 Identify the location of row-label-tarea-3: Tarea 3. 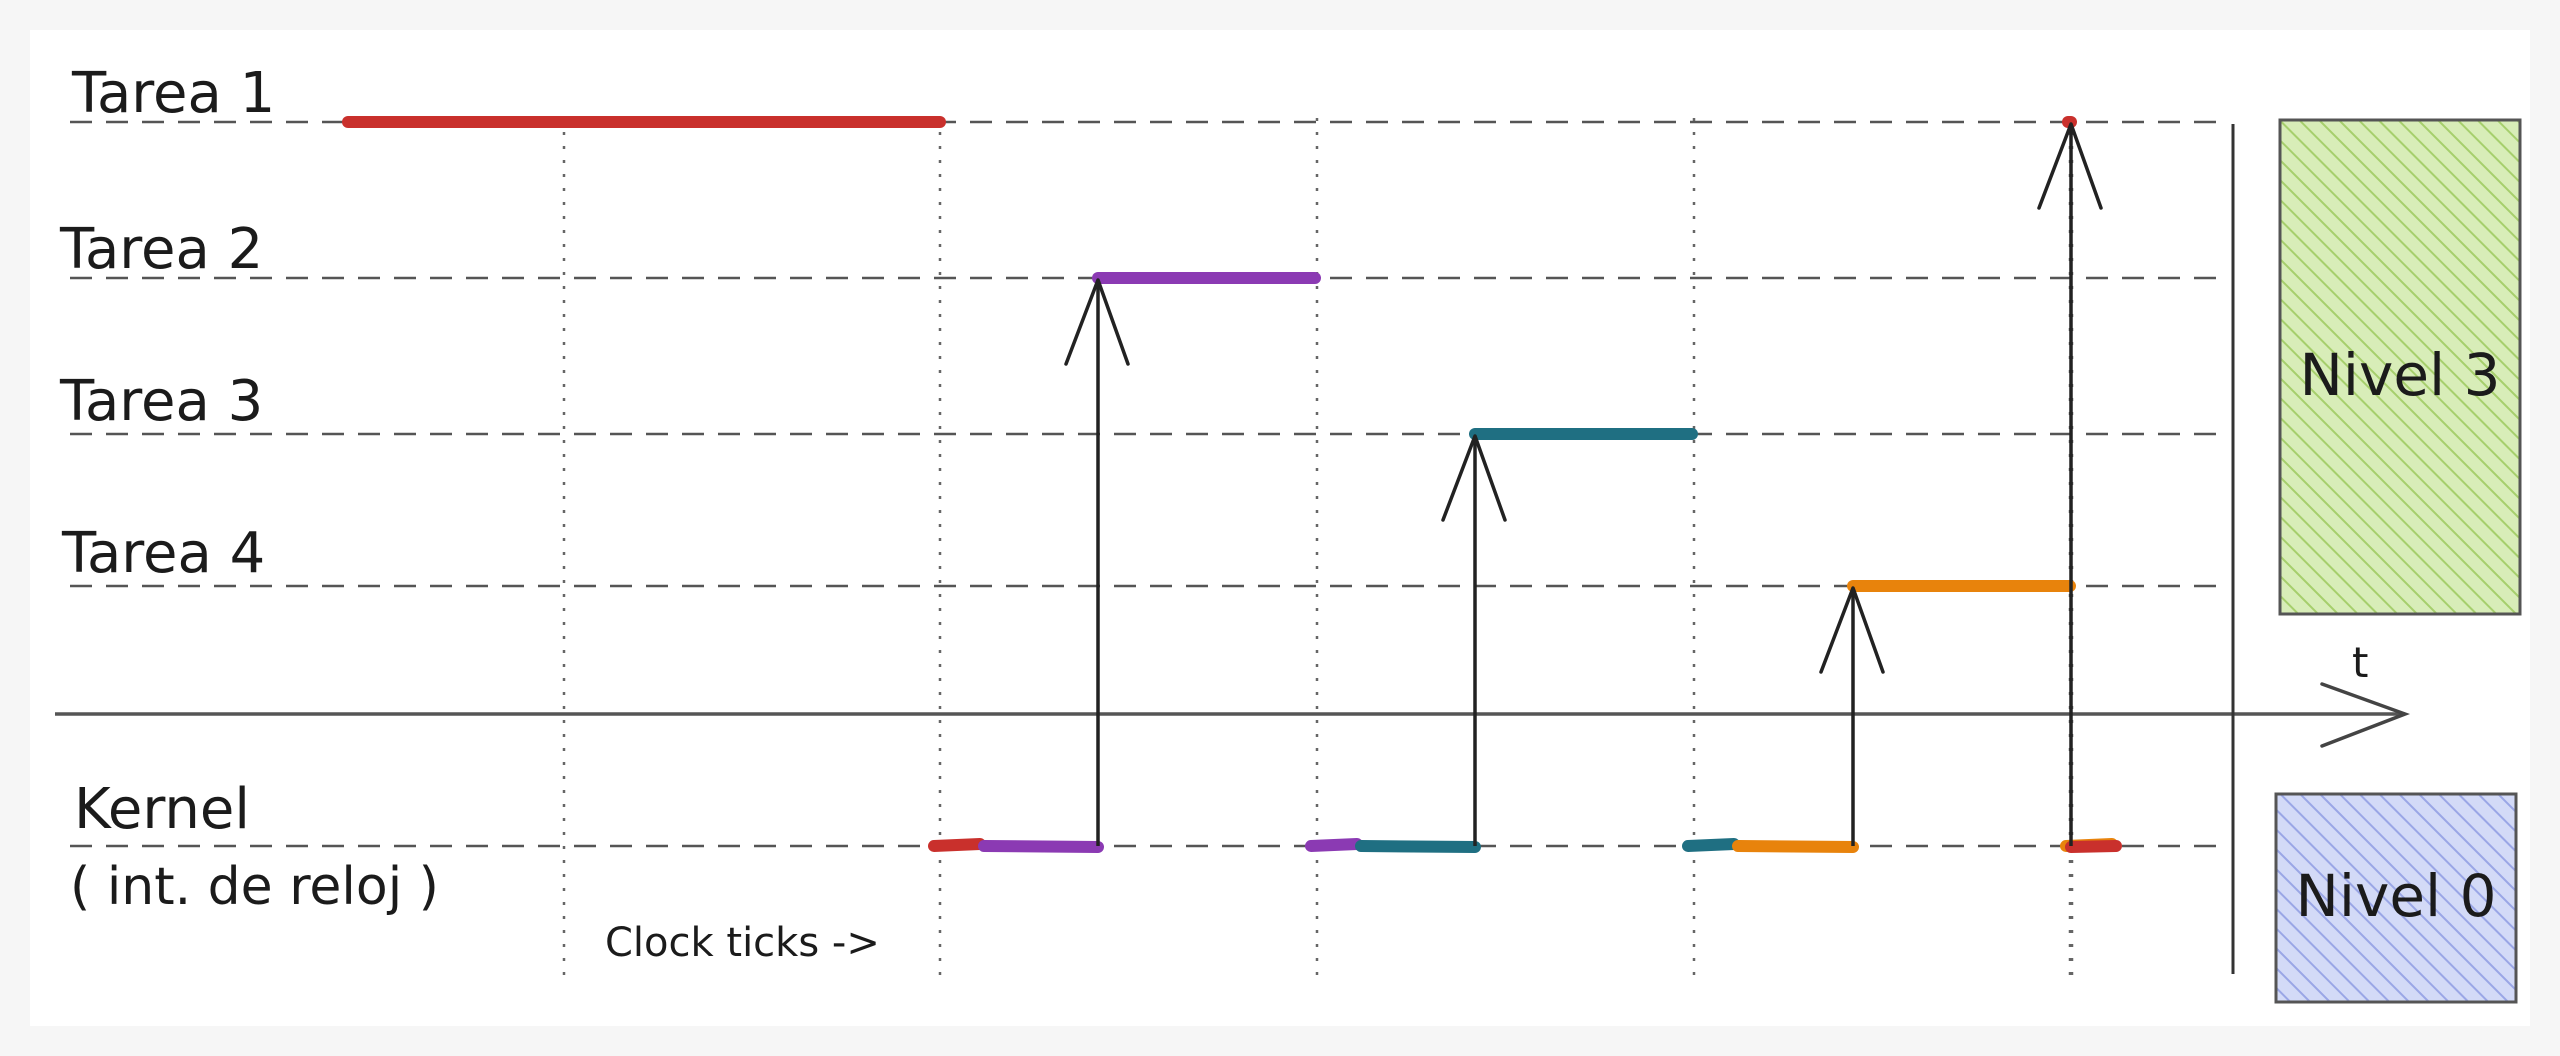
(161, 401).